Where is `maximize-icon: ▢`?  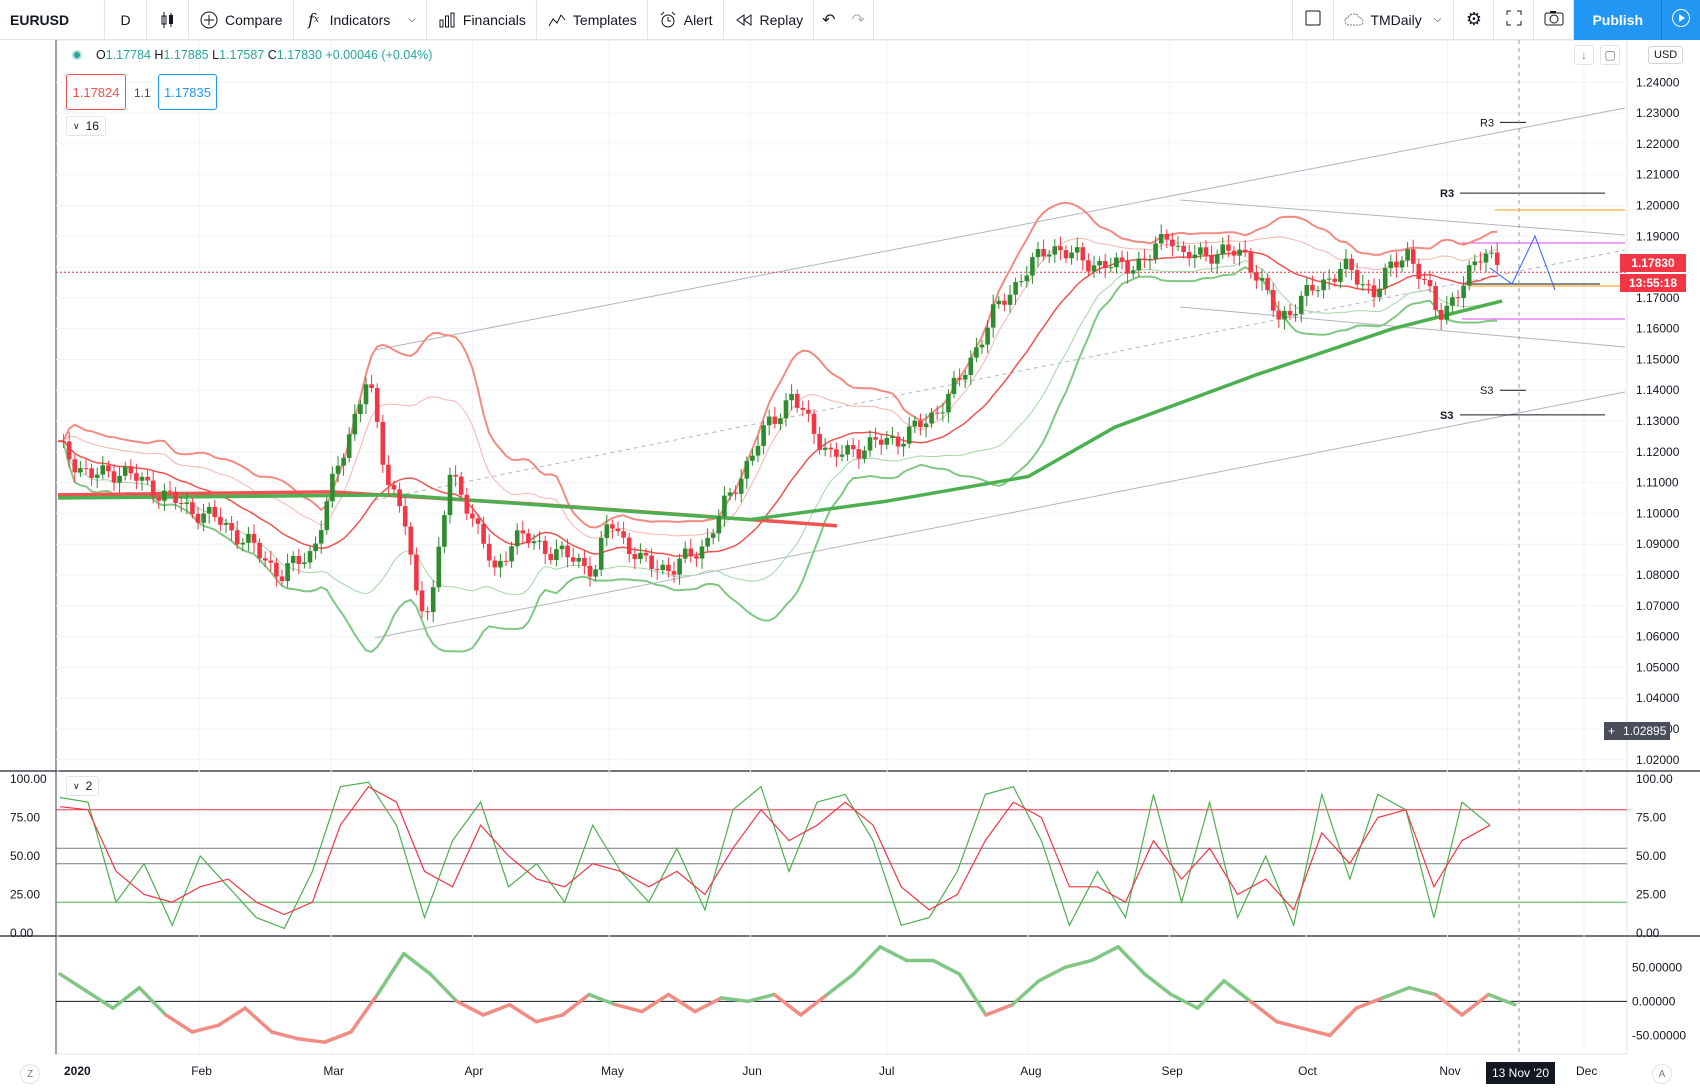 maximize-icon: ▢ is located at coordinates (1610, 55).